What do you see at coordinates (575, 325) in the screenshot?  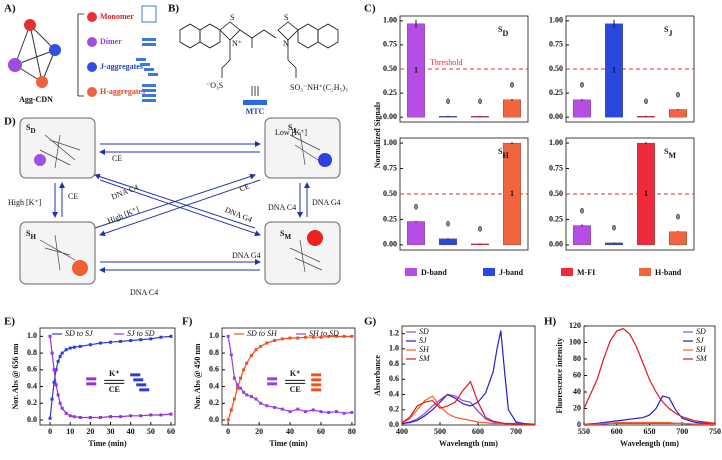 I see `y-tick-label: 120` at bounding box center [575, 325].